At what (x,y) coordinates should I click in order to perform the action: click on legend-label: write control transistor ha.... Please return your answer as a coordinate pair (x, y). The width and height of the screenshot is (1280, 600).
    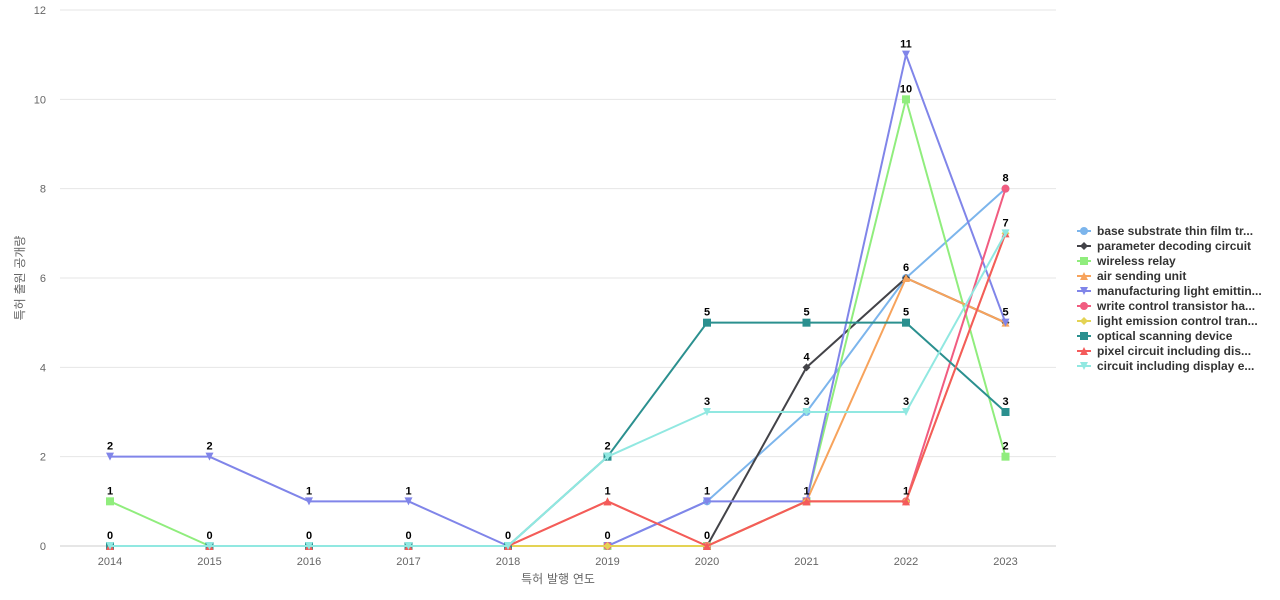
    Looking at the image, I should click on (1175, 306).